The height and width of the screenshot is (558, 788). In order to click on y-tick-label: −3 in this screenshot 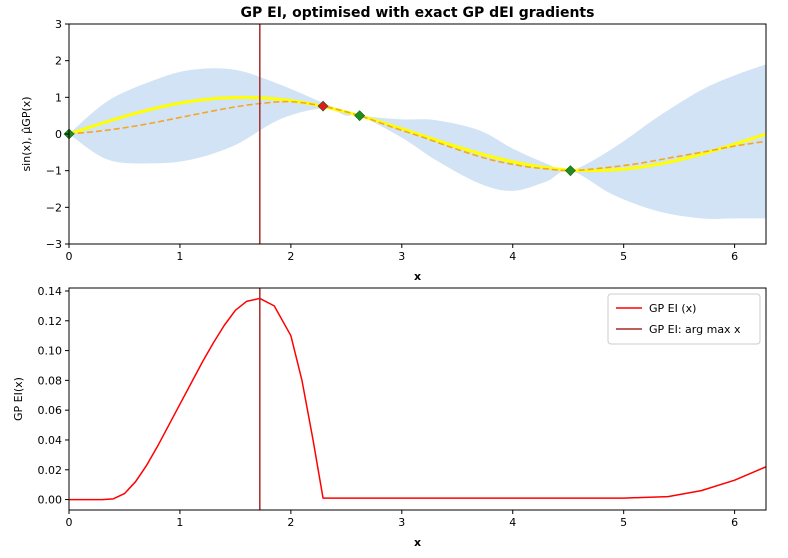, I will do `click(54, 244)`.